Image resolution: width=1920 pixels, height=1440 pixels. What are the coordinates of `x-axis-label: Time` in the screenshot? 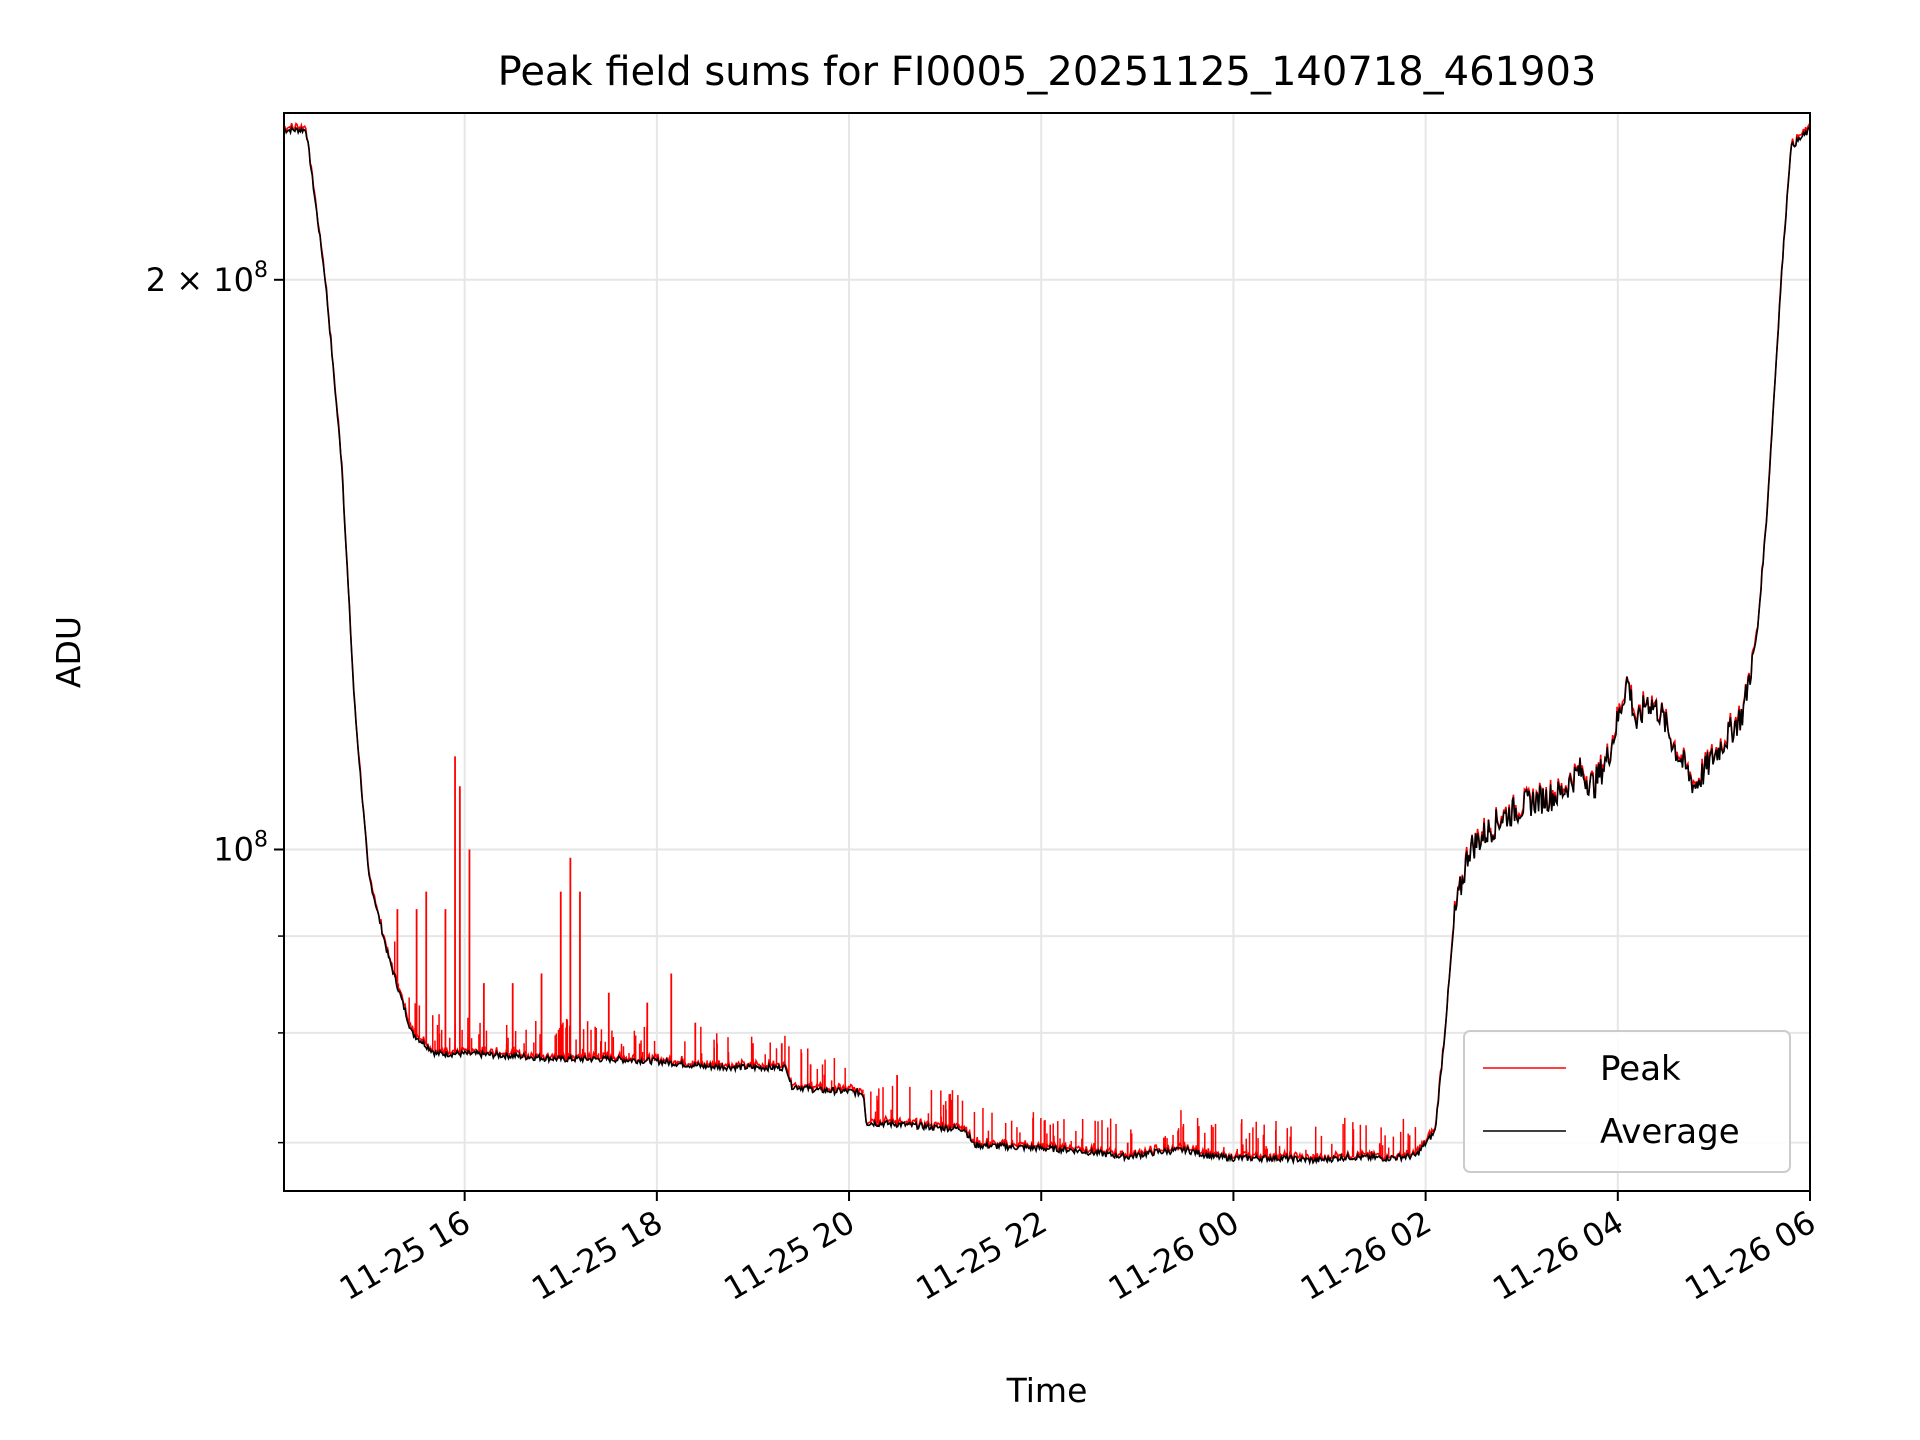 It's located at (1047, 1390).